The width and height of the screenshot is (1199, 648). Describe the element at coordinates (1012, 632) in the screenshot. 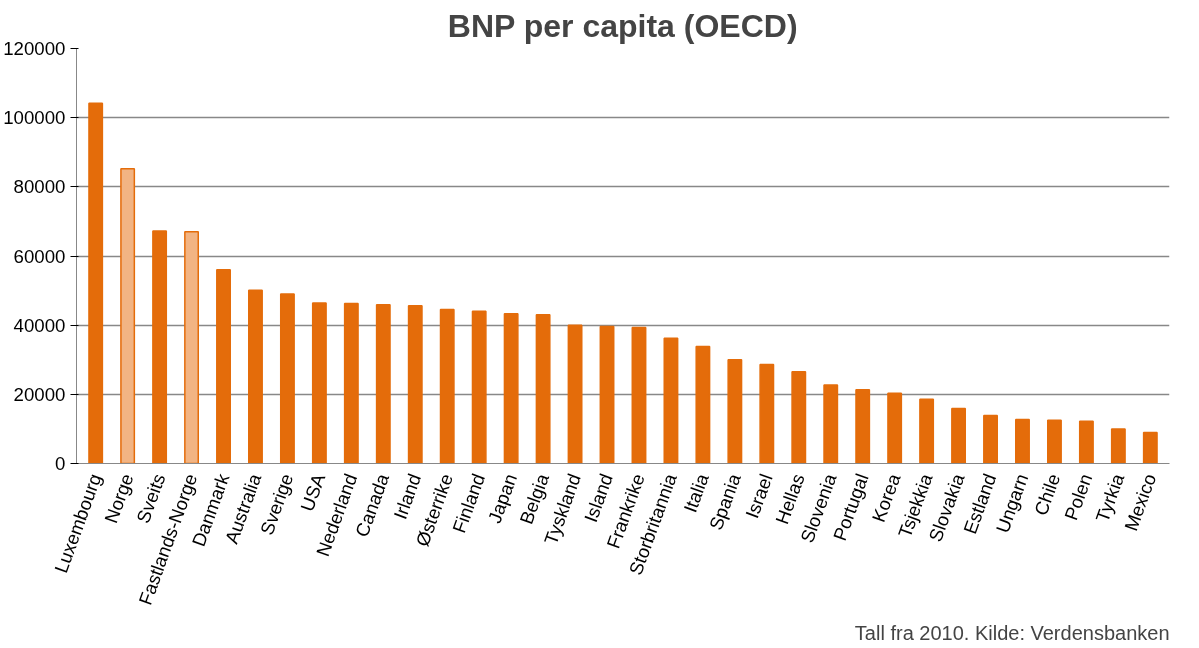

I see `text: Tall fra 2010. Kilde: Verdensbanken` at that location.